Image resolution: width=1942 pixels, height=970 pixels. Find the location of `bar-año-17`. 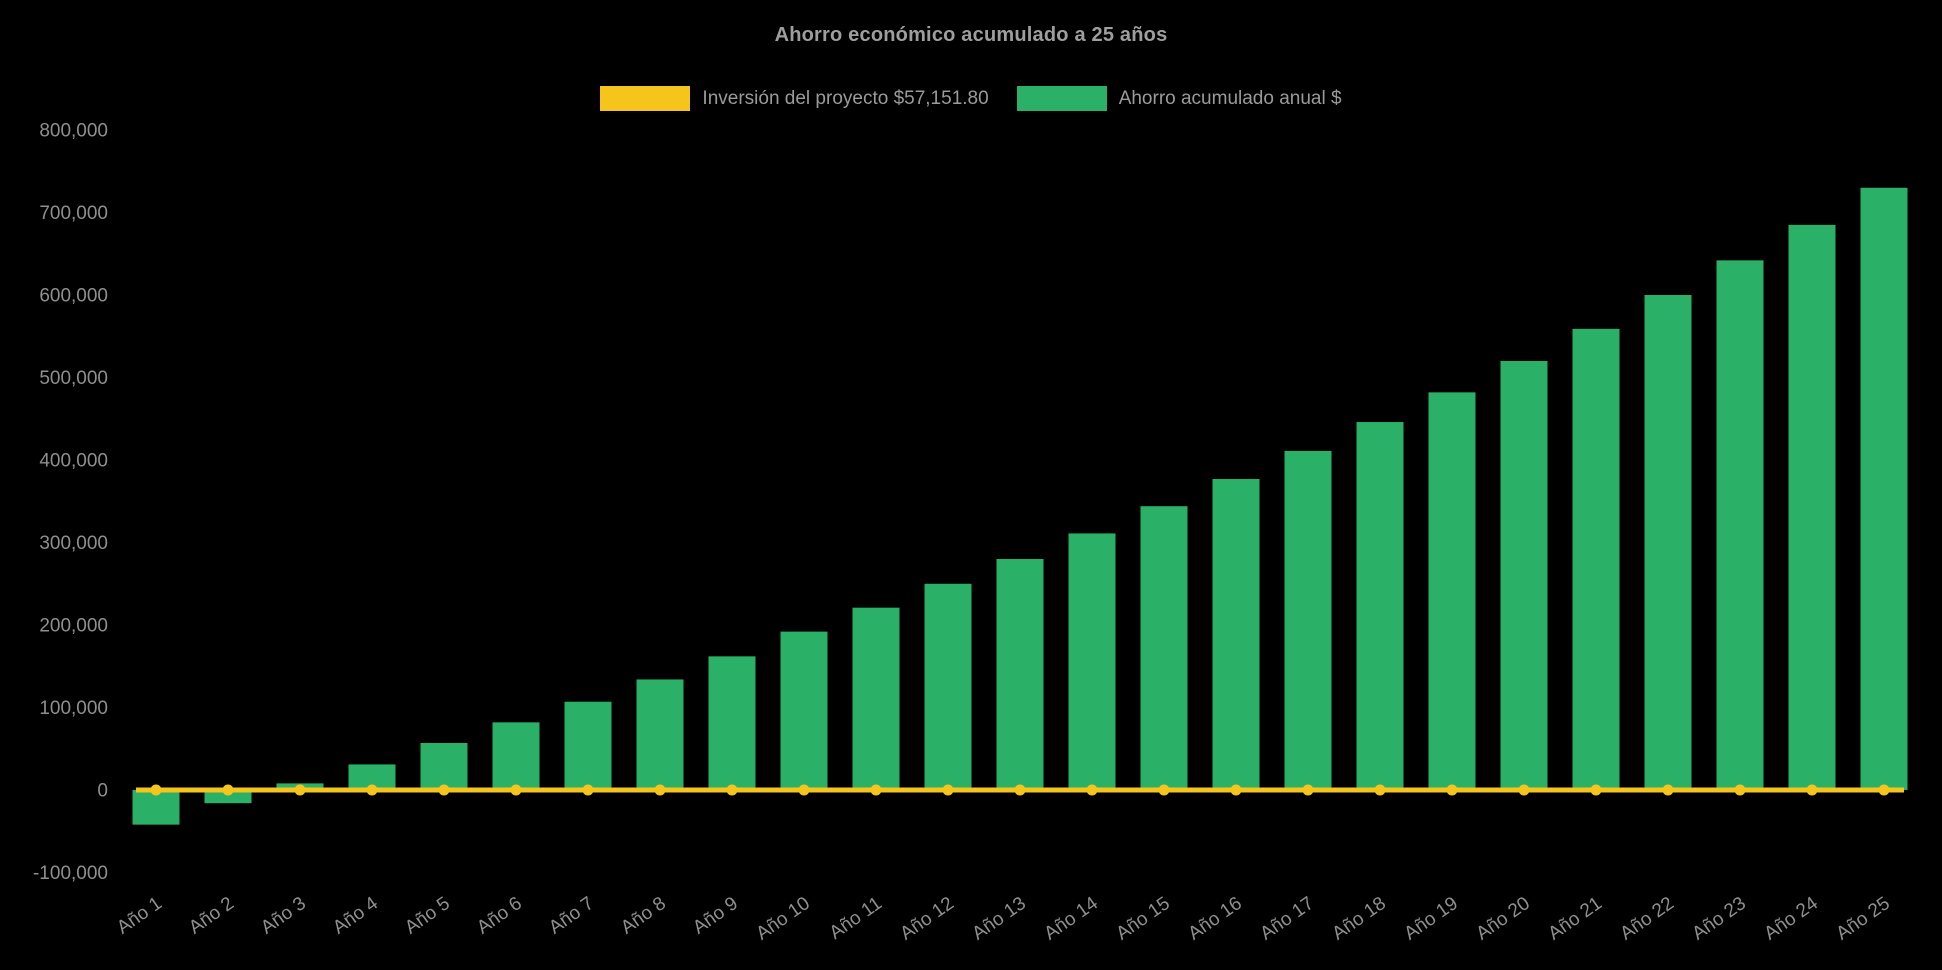

bar-año-17 is located at coordinates (1308, 620).